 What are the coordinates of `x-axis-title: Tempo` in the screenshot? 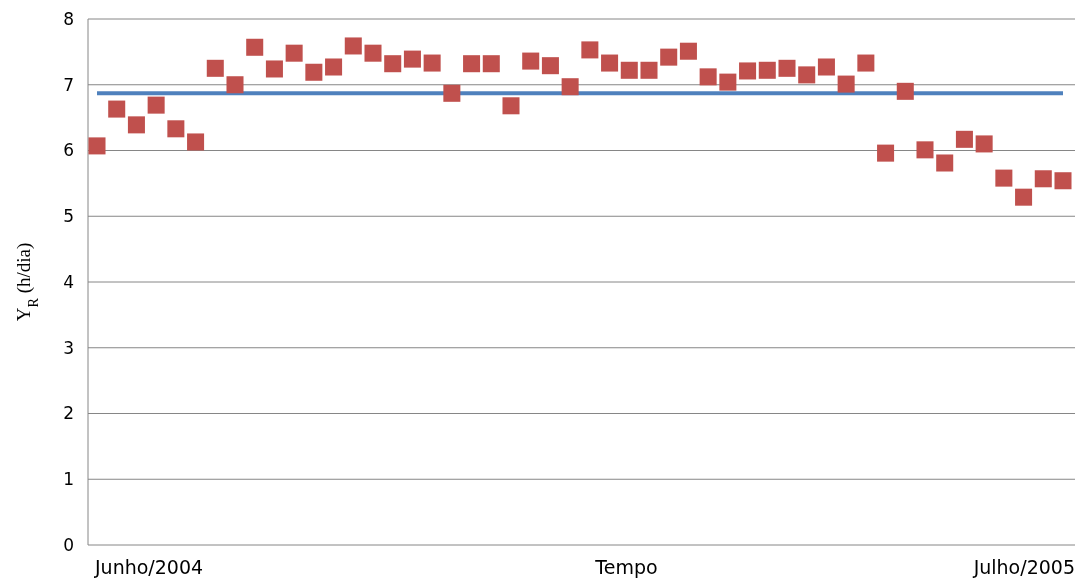 It's located at (626, 567).